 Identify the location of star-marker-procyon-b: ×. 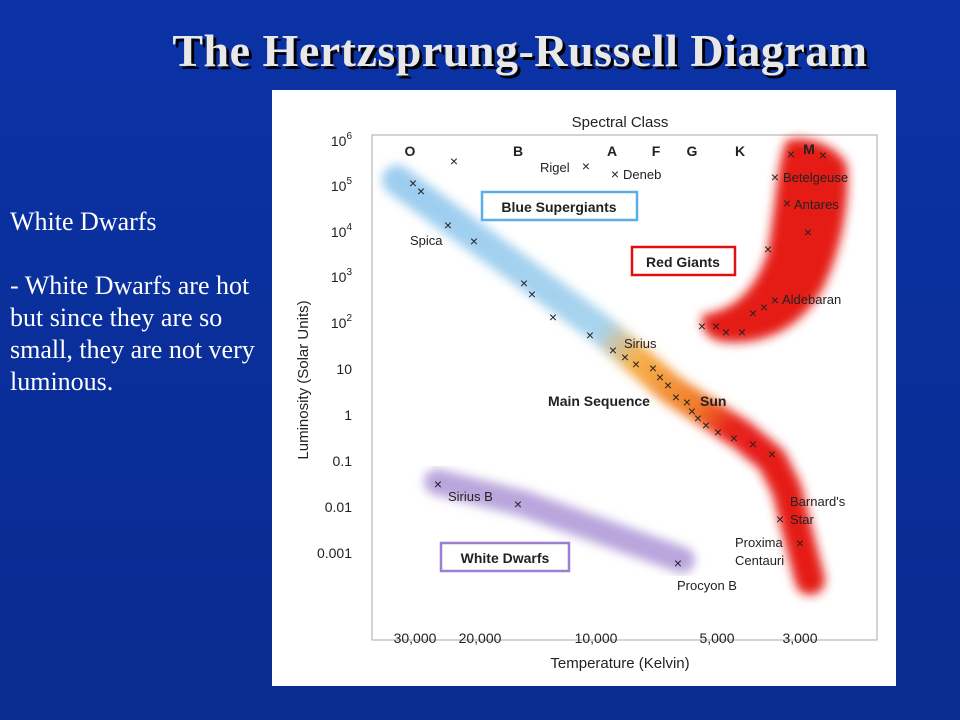
(678, 563).